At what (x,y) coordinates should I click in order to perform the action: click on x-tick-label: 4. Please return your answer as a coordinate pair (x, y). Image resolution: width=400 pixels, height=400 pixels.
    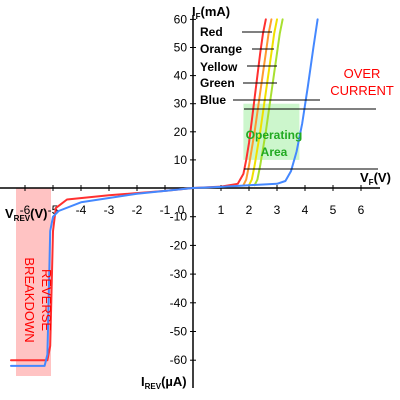
    Looking at the image, I should click on (305, 210).